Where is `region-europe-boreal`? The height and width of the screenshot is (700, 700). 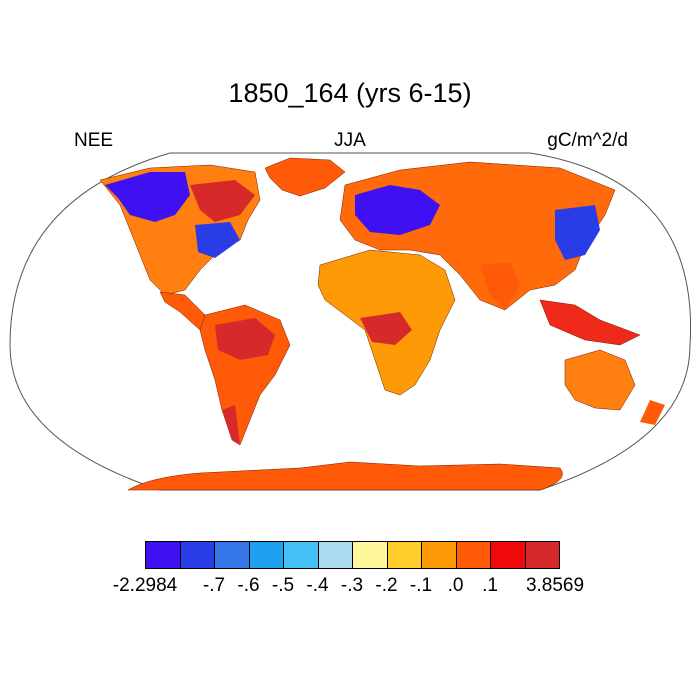 region-europe-boreal is located at coordinates (397, 210).